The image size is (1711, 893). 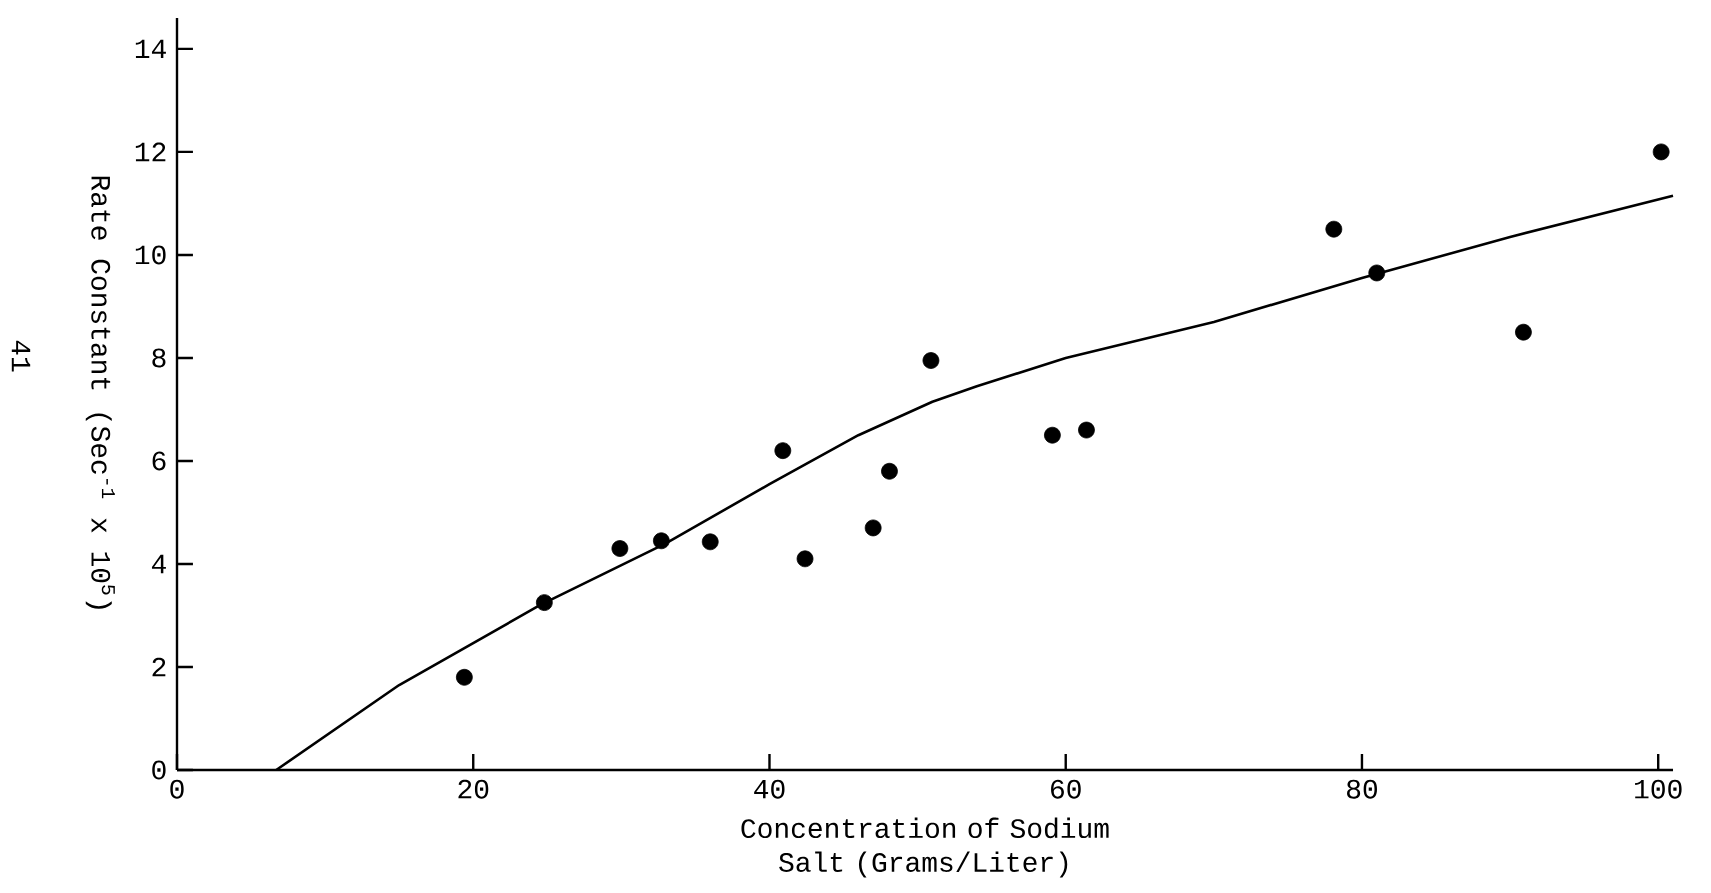 I want to click on y-tick-label: 4, so click(x=158, y=564).